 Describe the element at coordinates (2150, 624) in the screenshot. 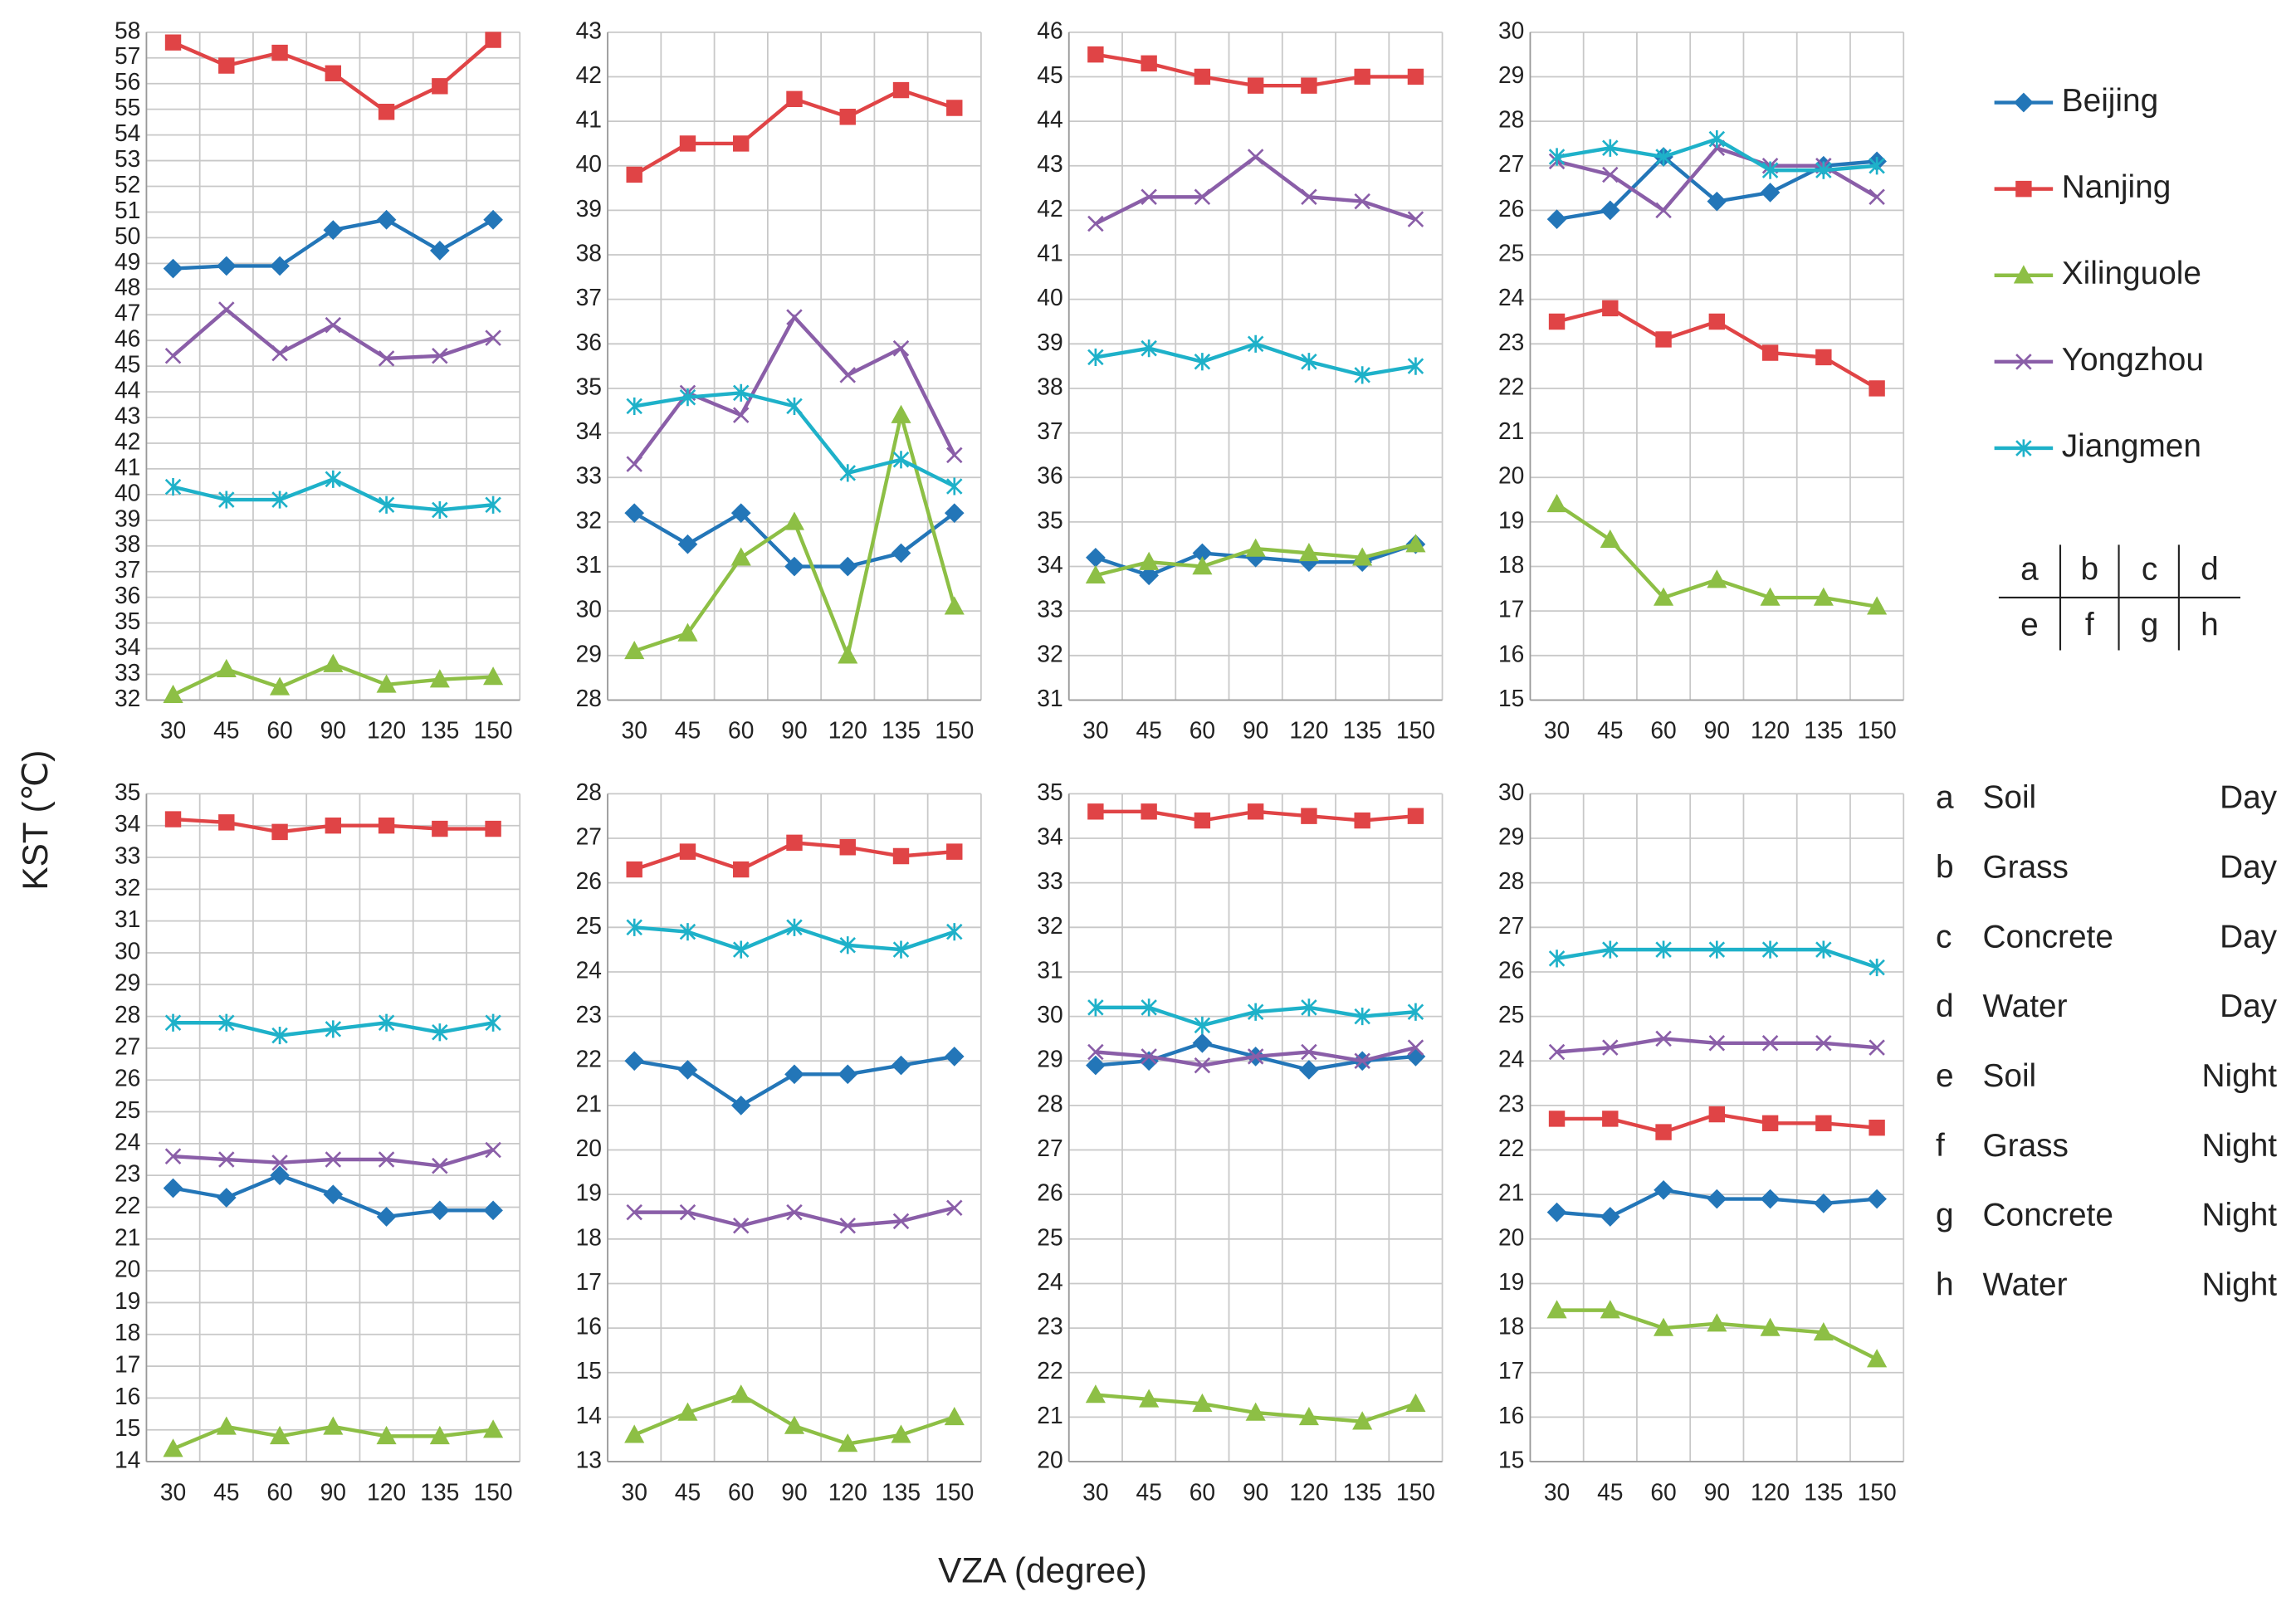

I see `key-table-cell: g` at that location.